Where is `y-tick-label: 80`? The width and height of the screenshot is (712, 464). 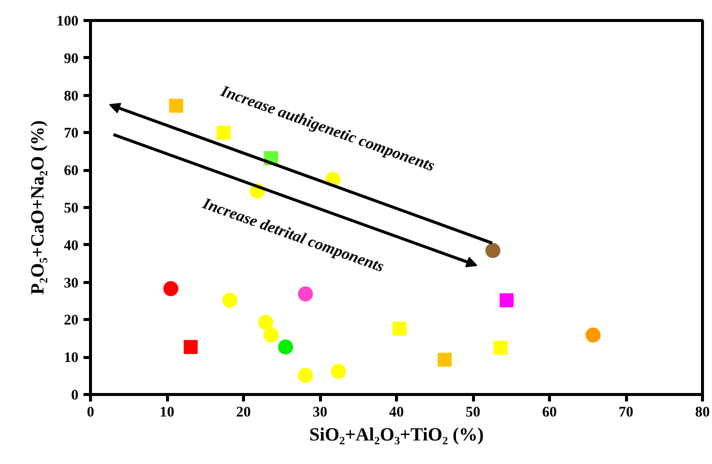 y-tick-label: 80 is located at coordinates (71, 96).